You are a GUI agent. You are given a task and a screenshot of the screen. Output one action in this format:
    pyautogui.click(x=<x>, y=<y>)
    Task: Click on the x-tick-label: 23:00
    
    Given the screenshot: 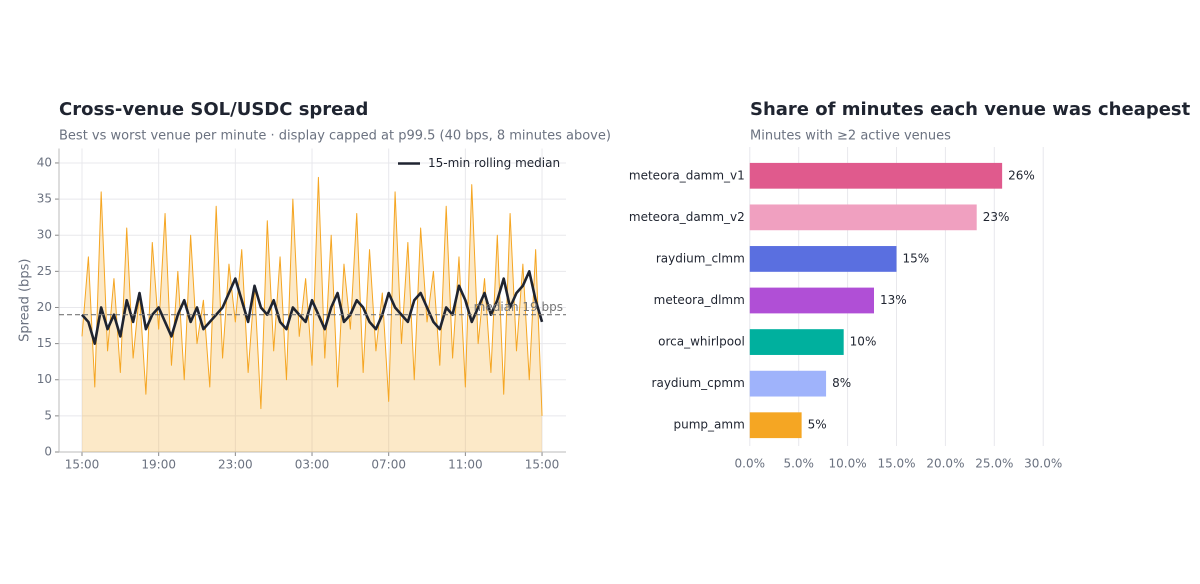 What is the action you would take?
    pyautogui.click(x=235, y=465)
    